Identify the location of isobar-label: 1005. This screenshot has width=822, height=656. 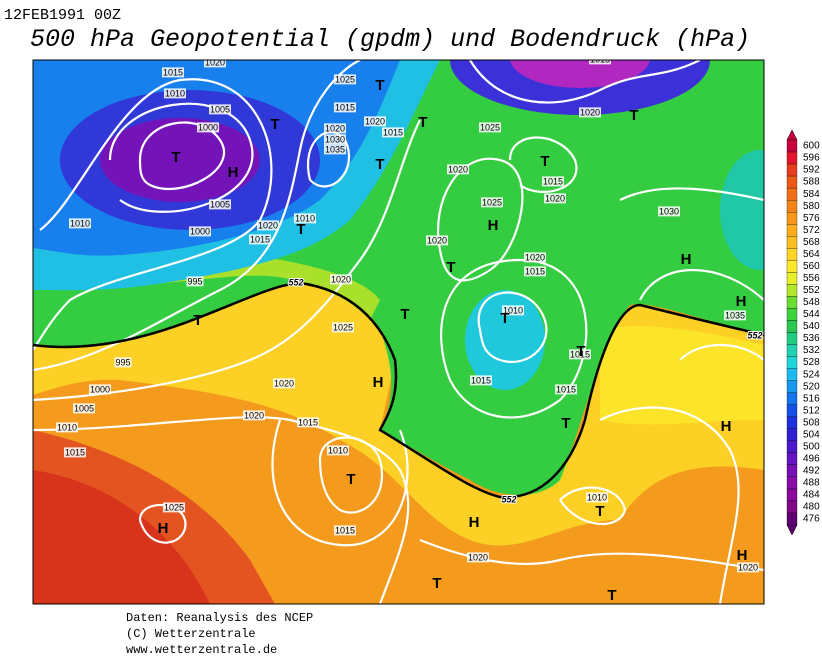
(220, 204).